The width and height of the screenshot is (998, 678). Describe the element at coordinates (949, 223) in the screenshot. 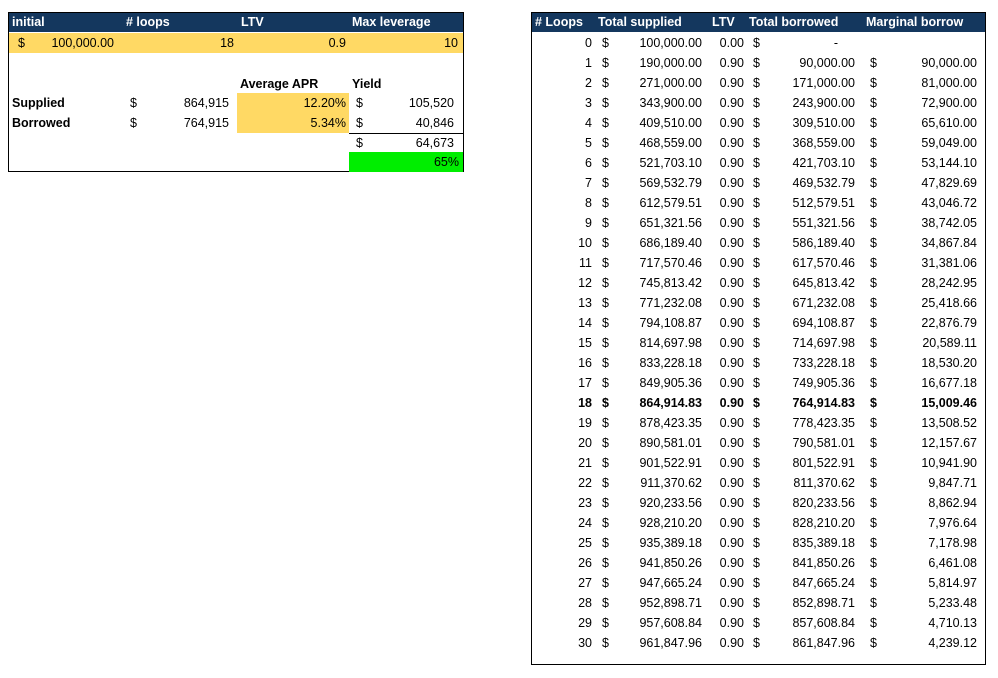

I see `cell-marginal: 38,742.05` at that location.